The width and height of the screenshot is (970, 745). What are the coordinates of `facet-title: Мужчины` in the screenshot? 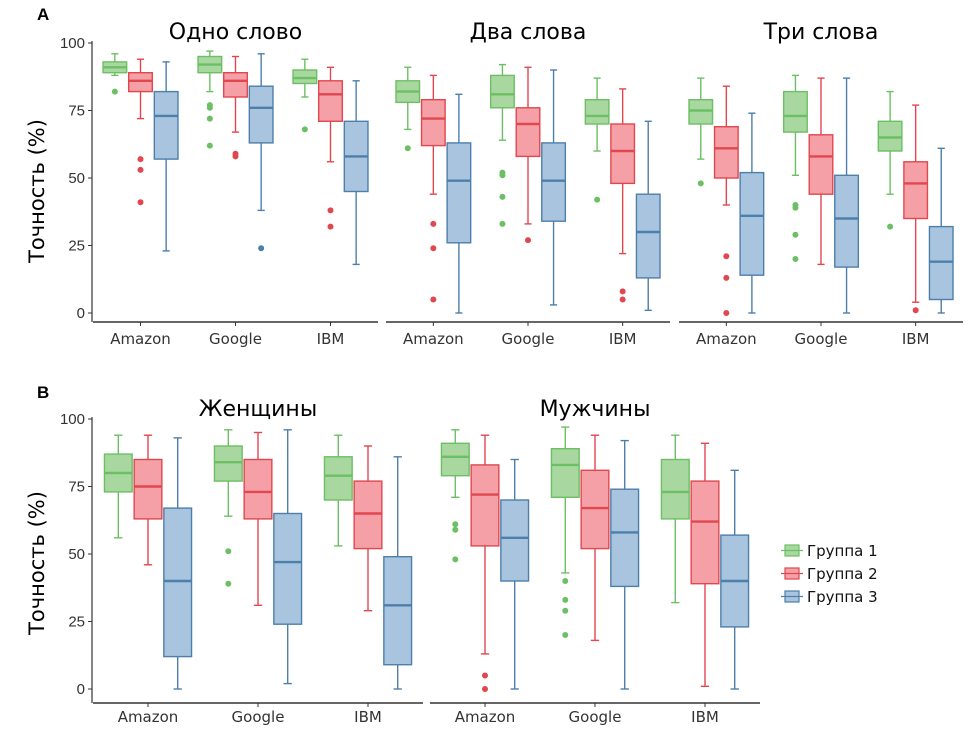 It's located at (595, 409).